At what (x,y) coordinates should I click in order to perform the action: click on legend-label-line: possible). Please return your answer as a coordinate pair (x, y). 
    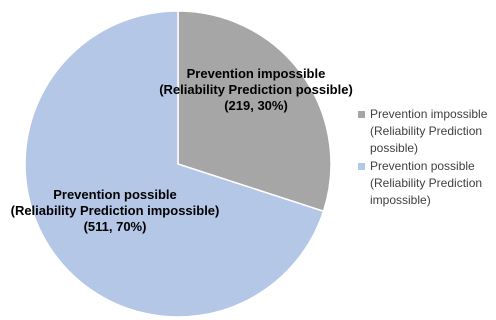
    Looking at the image, I should click on (394, 148).